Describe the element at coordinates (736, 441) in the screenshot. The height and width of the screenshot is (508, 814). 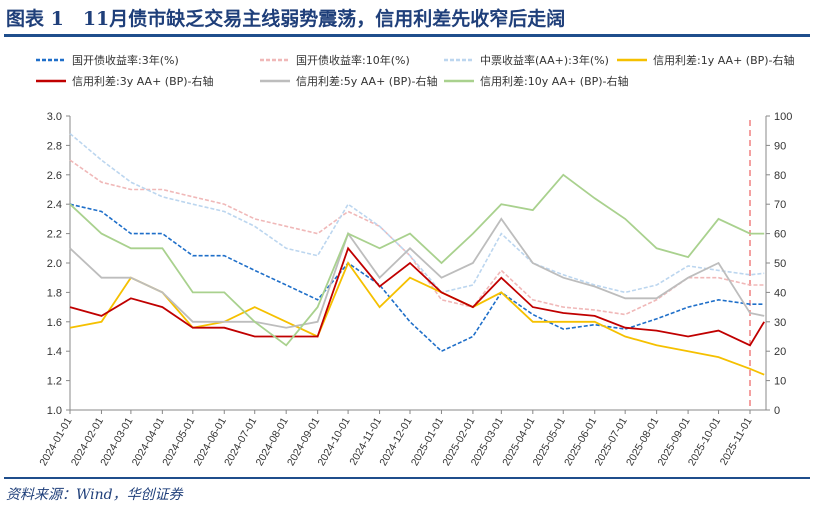
I see `x-tick-label: 2025-11-01` at that location.